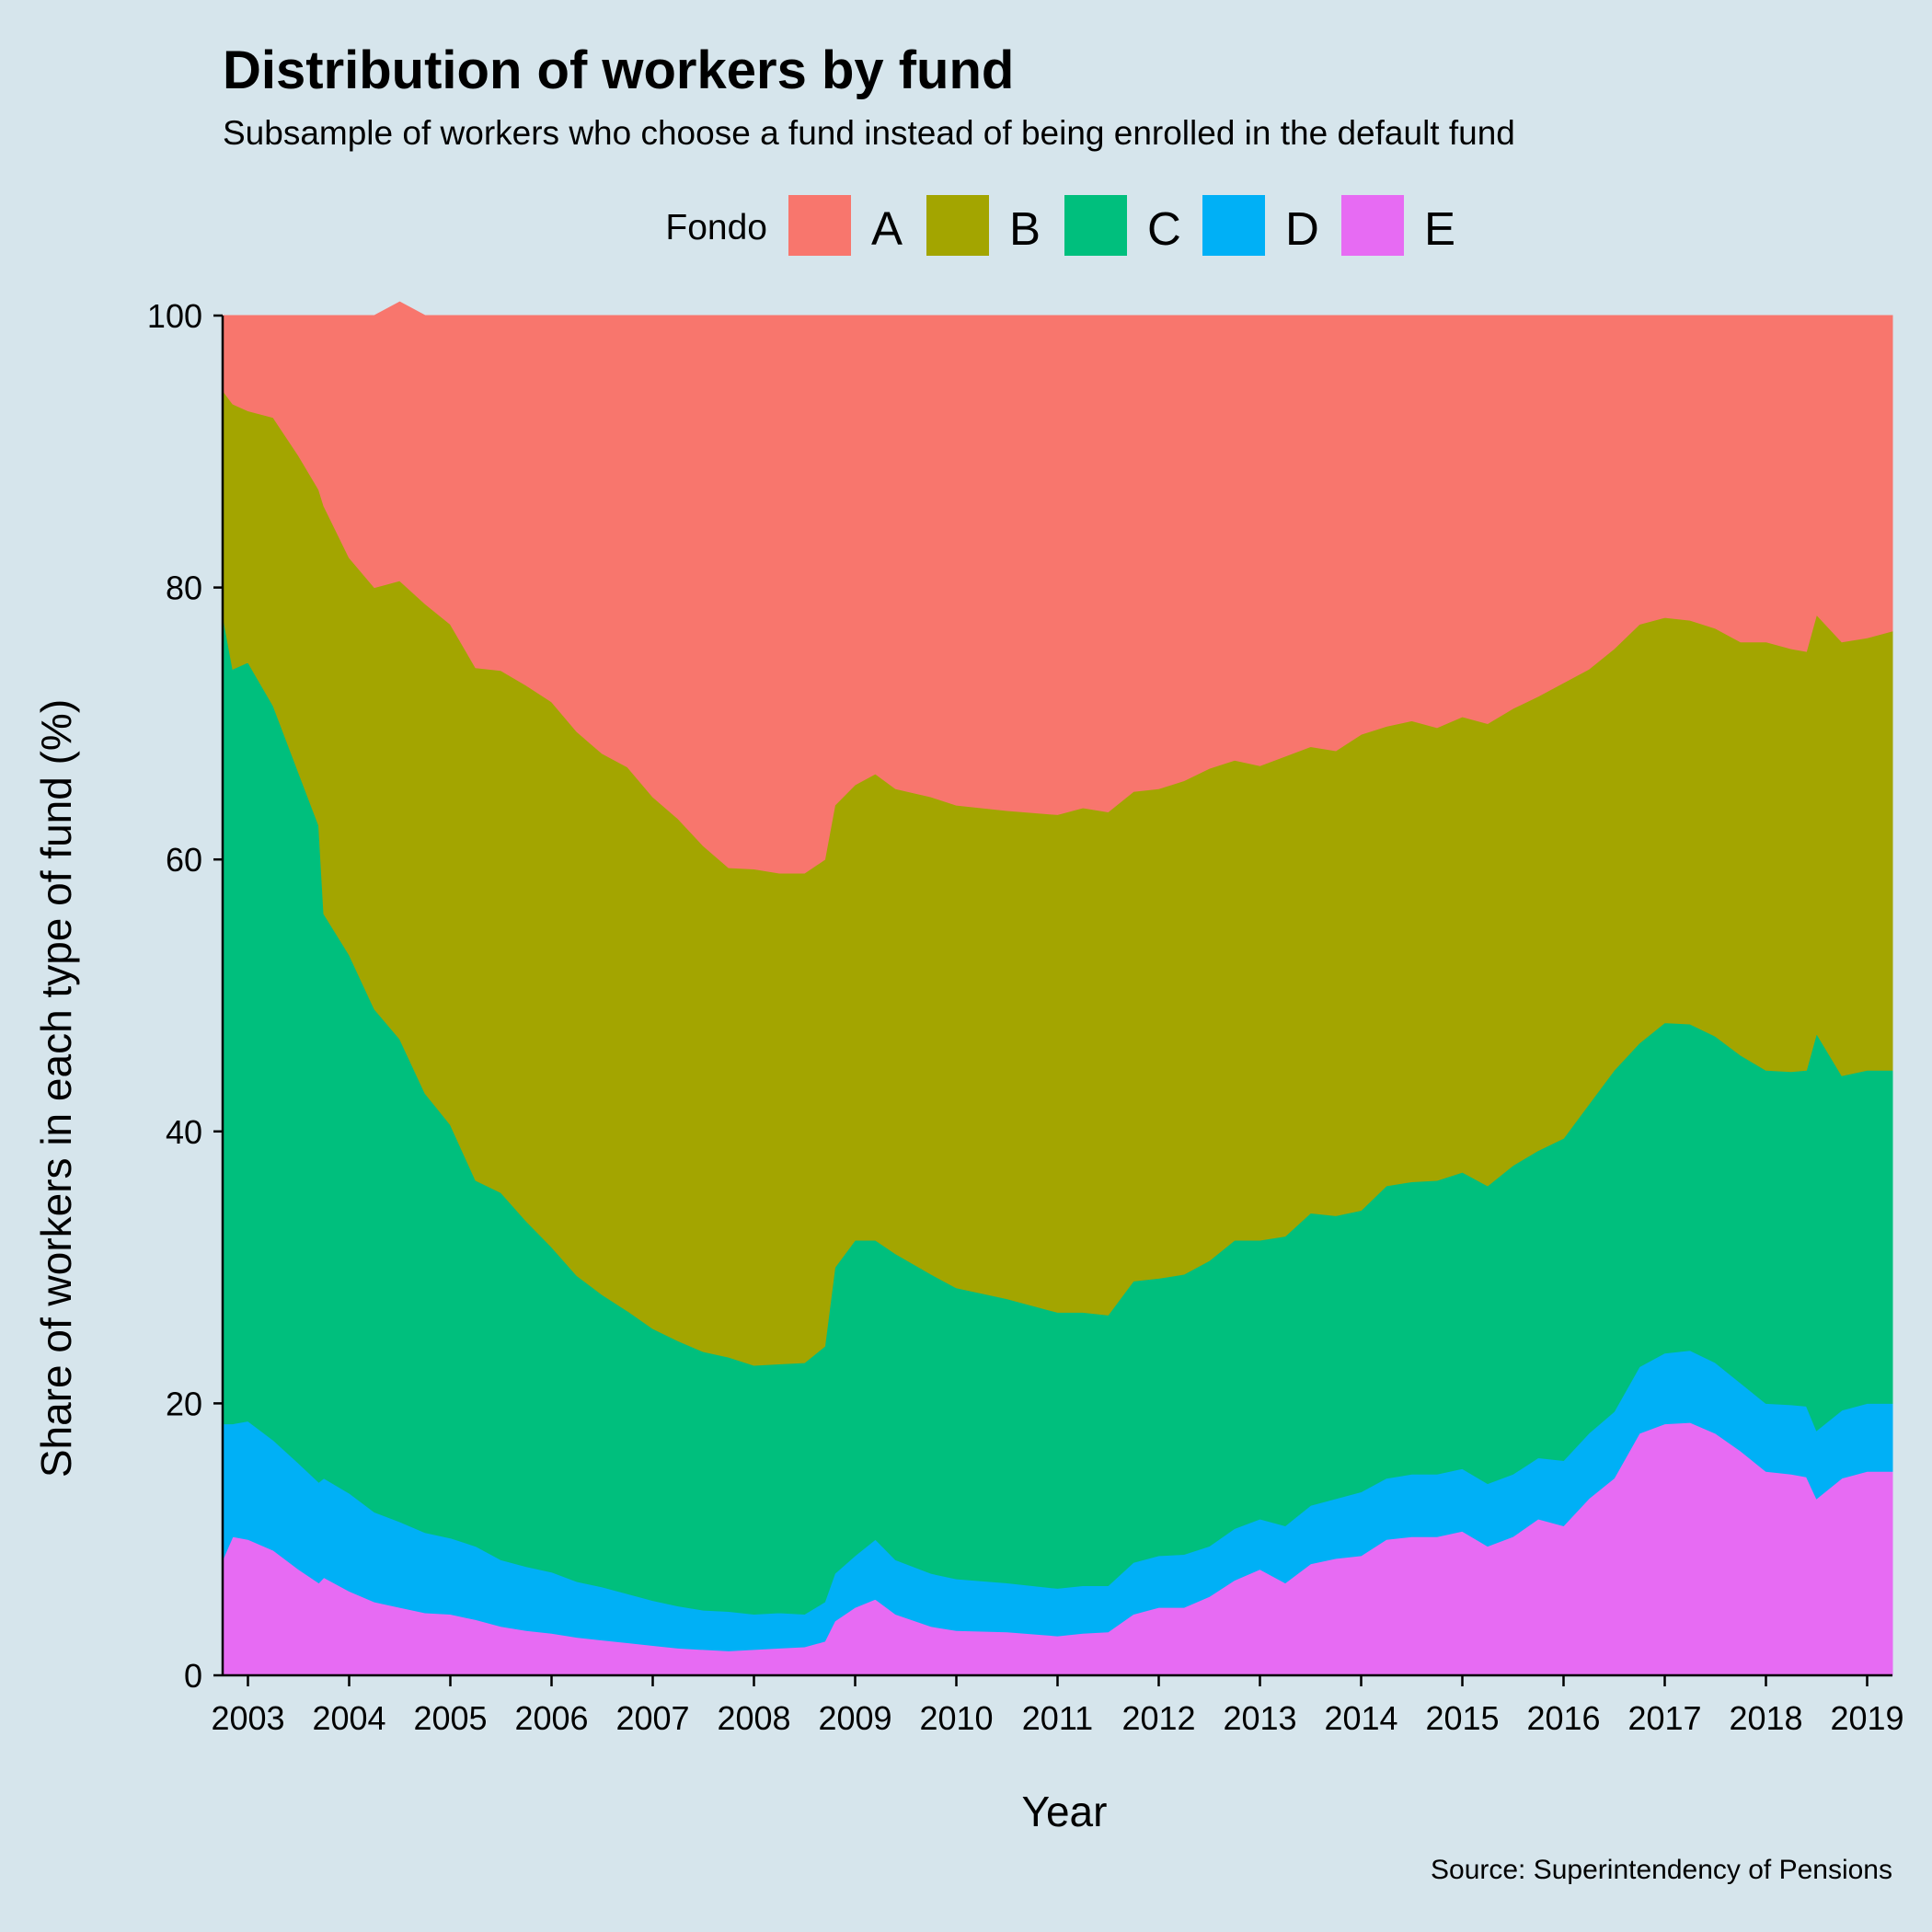 The height and width of the screenshot is (1932, 1932). I want to click on x-tick-label: 2016, so click(1563, 1718).